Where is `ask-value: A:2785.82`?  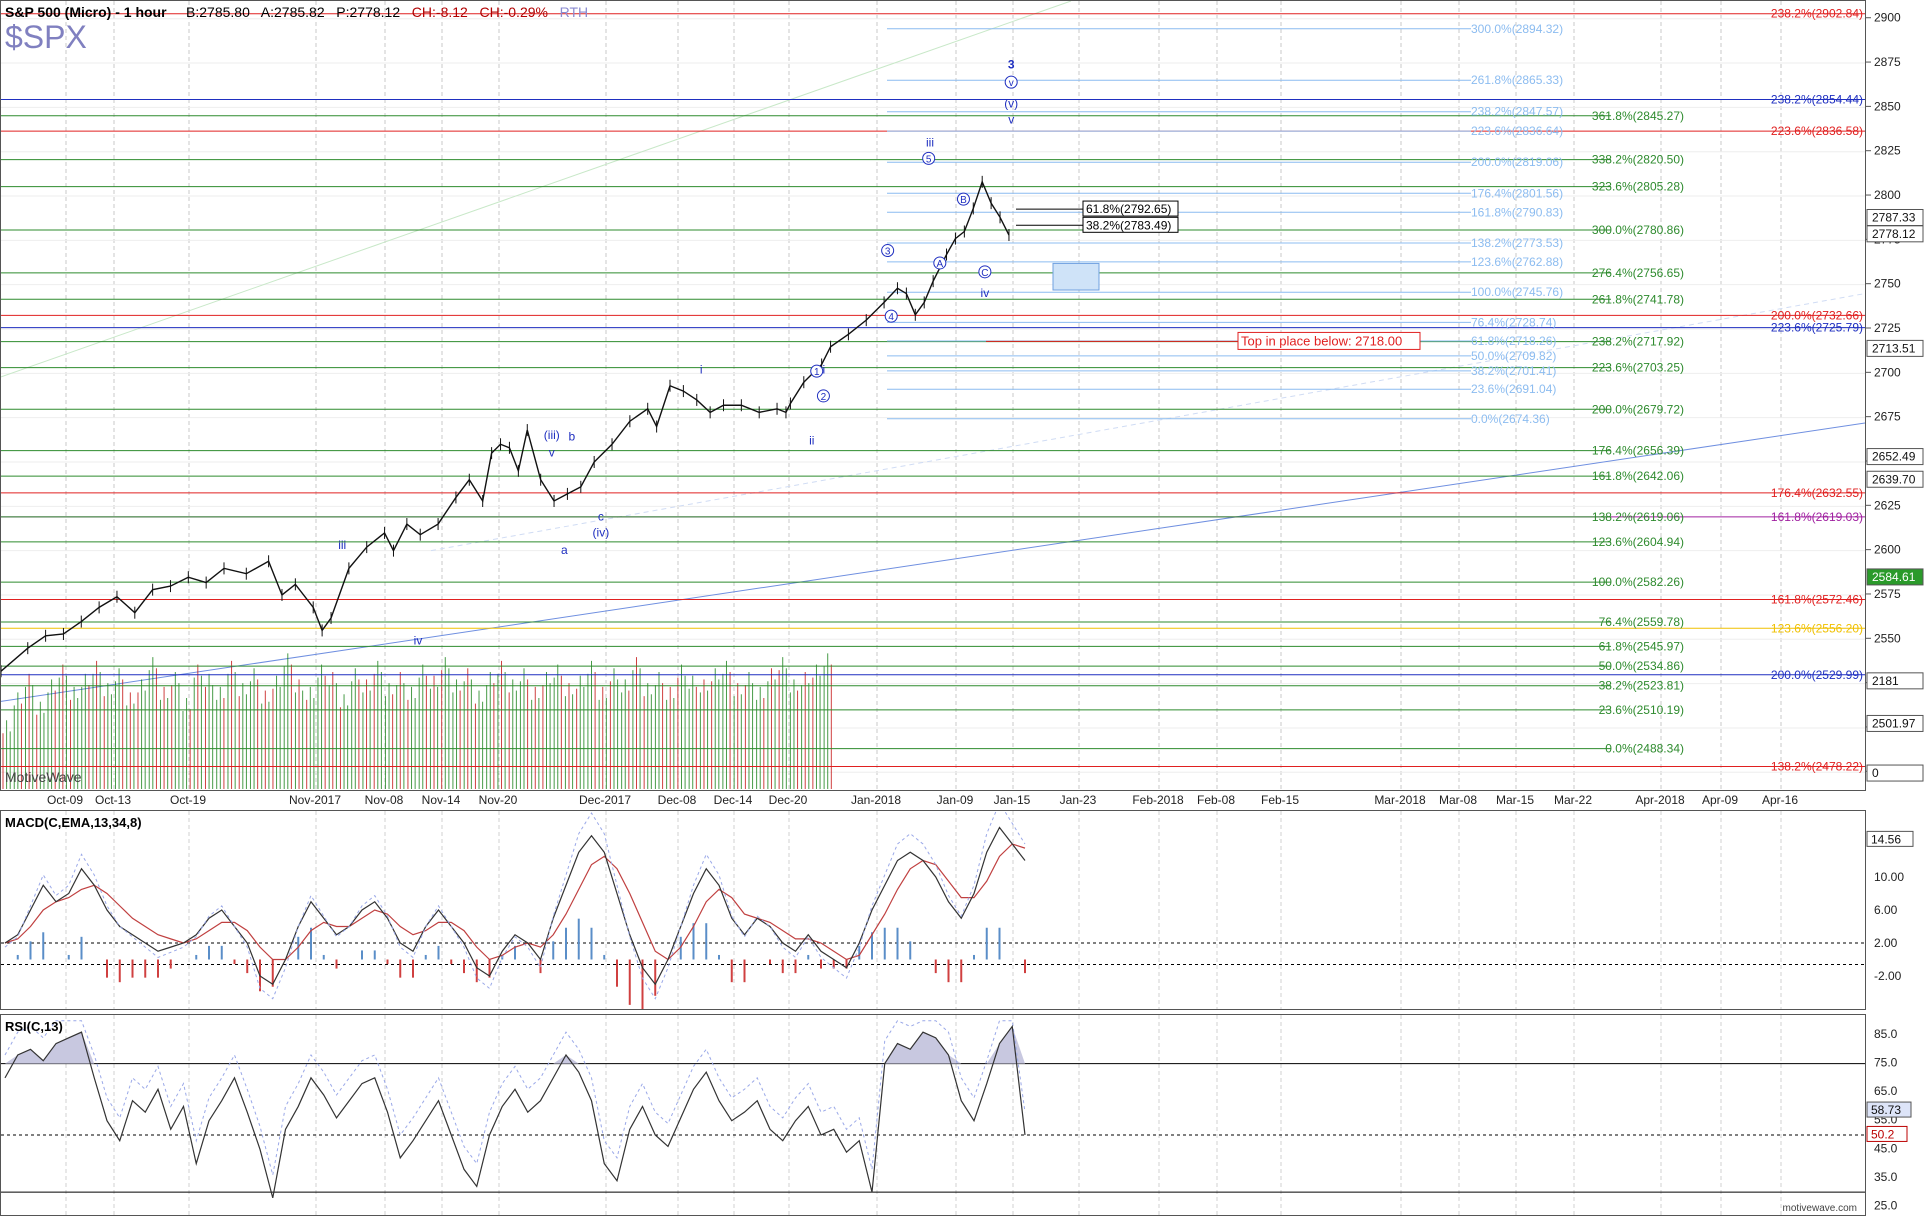
ask-value: A:2785.82 is located at coordinates (292, 12).